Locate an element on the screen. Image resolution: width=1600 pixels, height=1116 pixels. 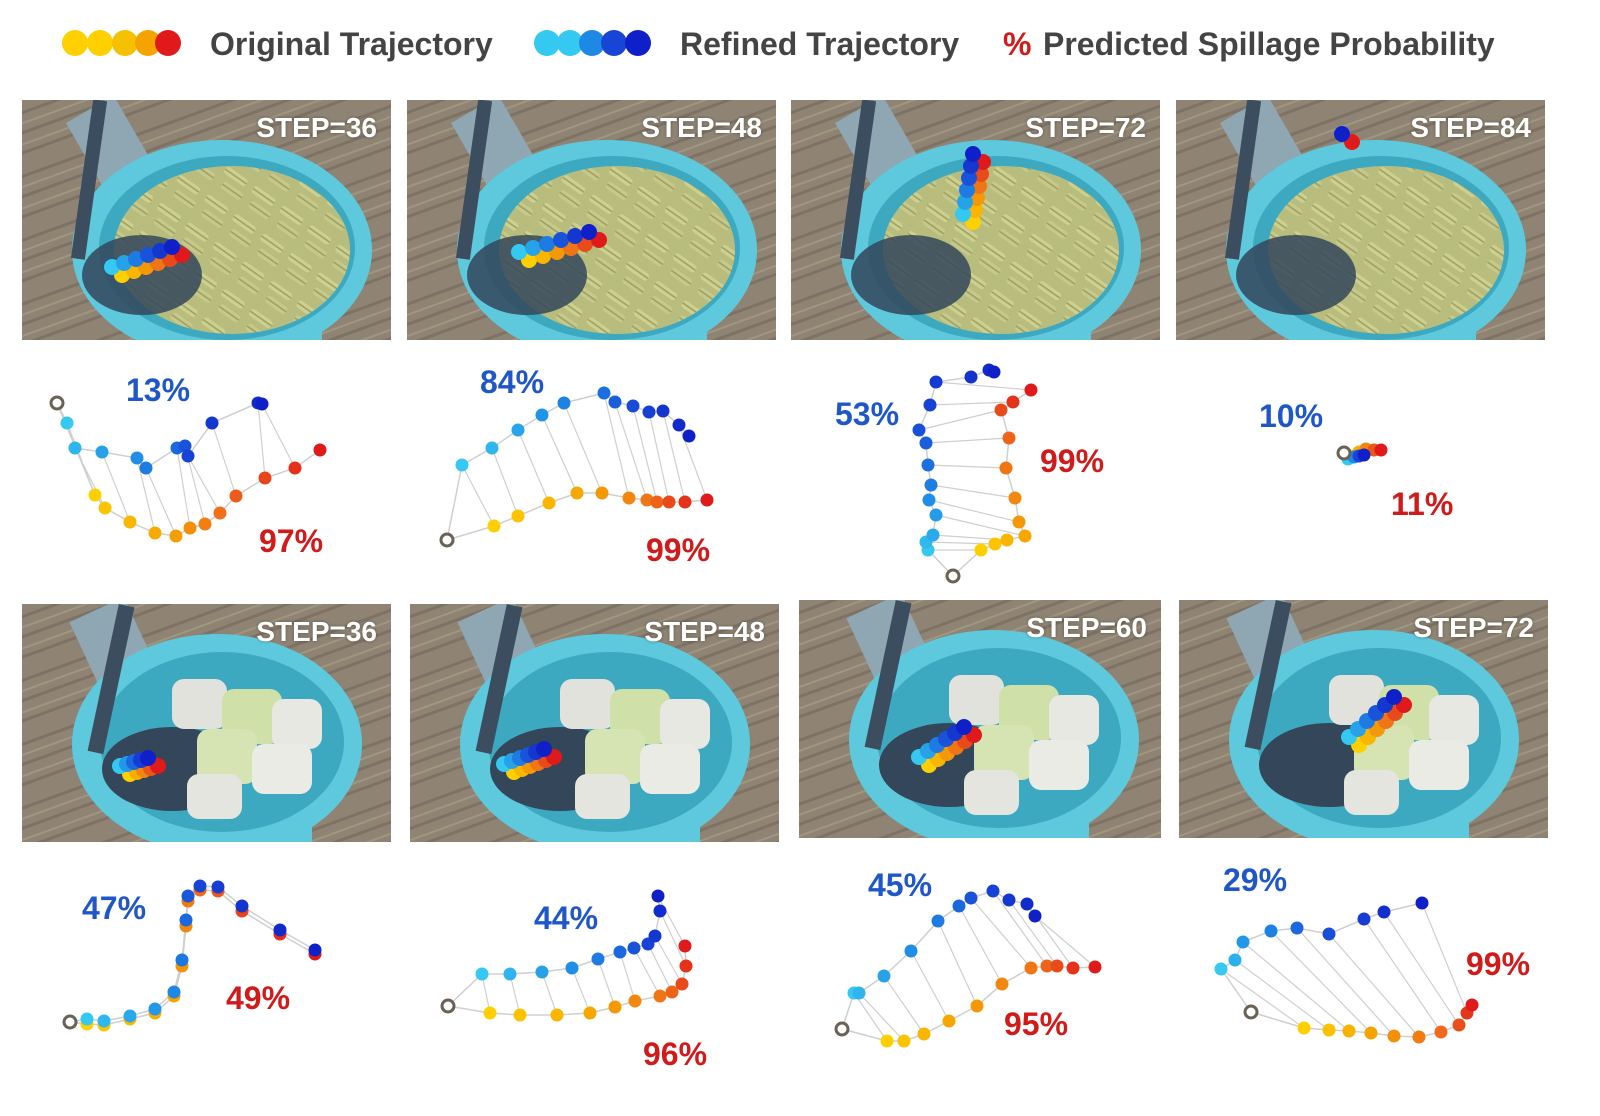
original-probability: 99% is located at coordinates (1498, 964).